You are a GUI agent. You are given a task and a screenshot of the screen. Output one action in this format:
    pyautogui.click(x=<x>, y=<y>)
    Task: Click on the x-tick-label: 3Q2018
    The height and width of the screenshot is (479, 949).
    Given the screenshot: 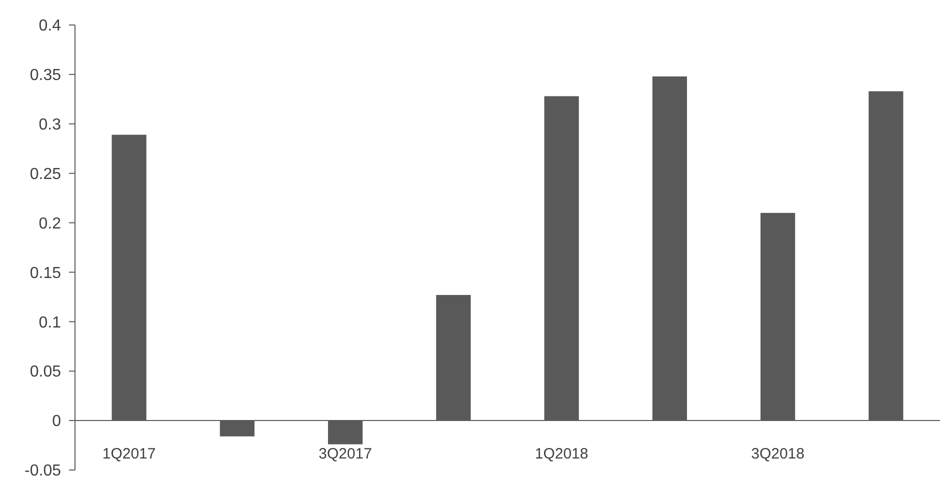 What is the action you would take?
    pyautogui.click(x=778, y=454)
    